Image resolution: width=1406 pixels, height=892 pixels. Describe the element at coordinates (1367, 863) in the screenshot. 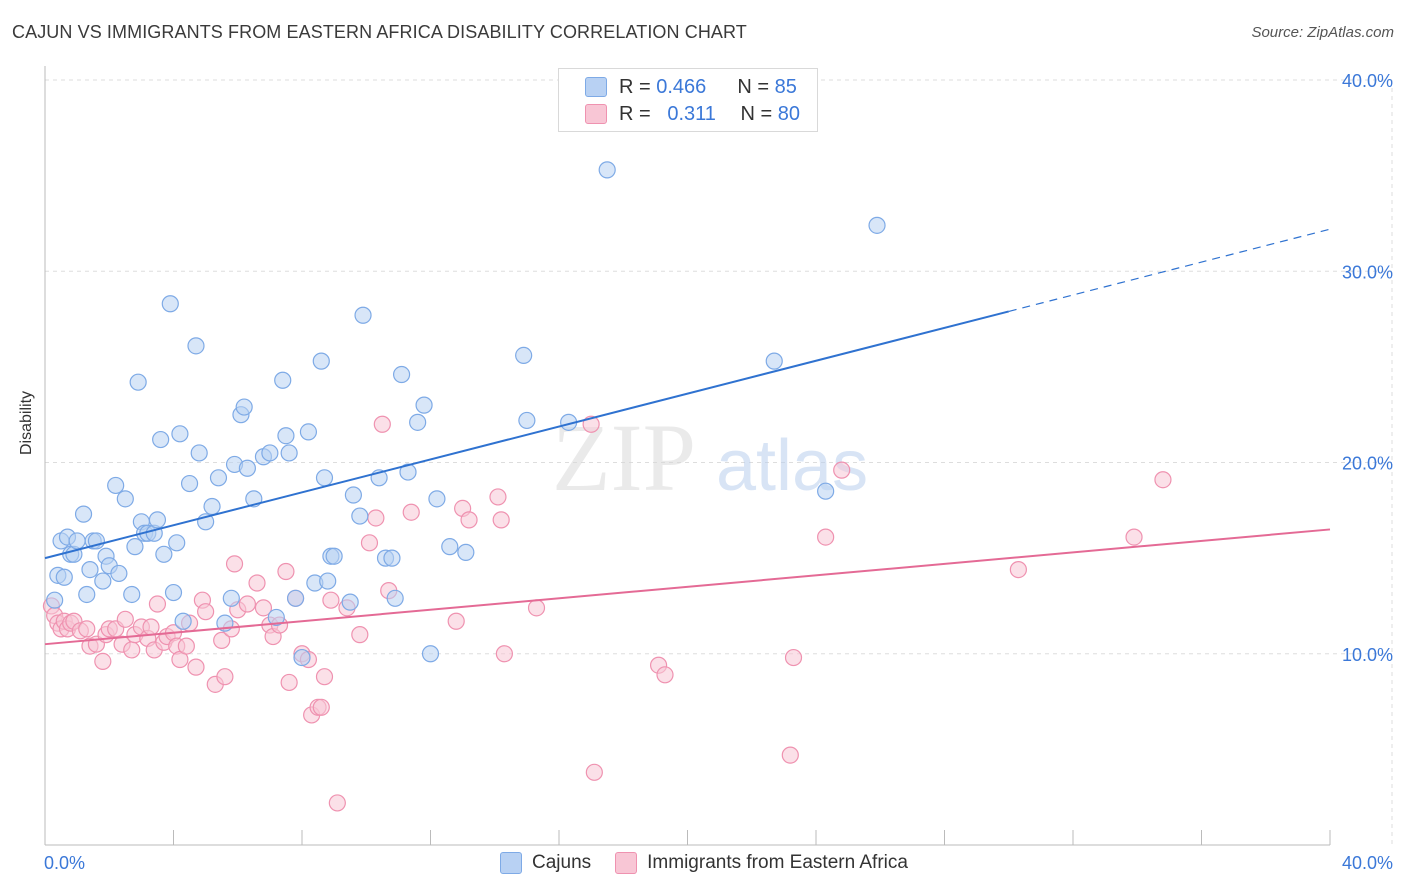

I see `x-tick-label: 40.0%` at that location.